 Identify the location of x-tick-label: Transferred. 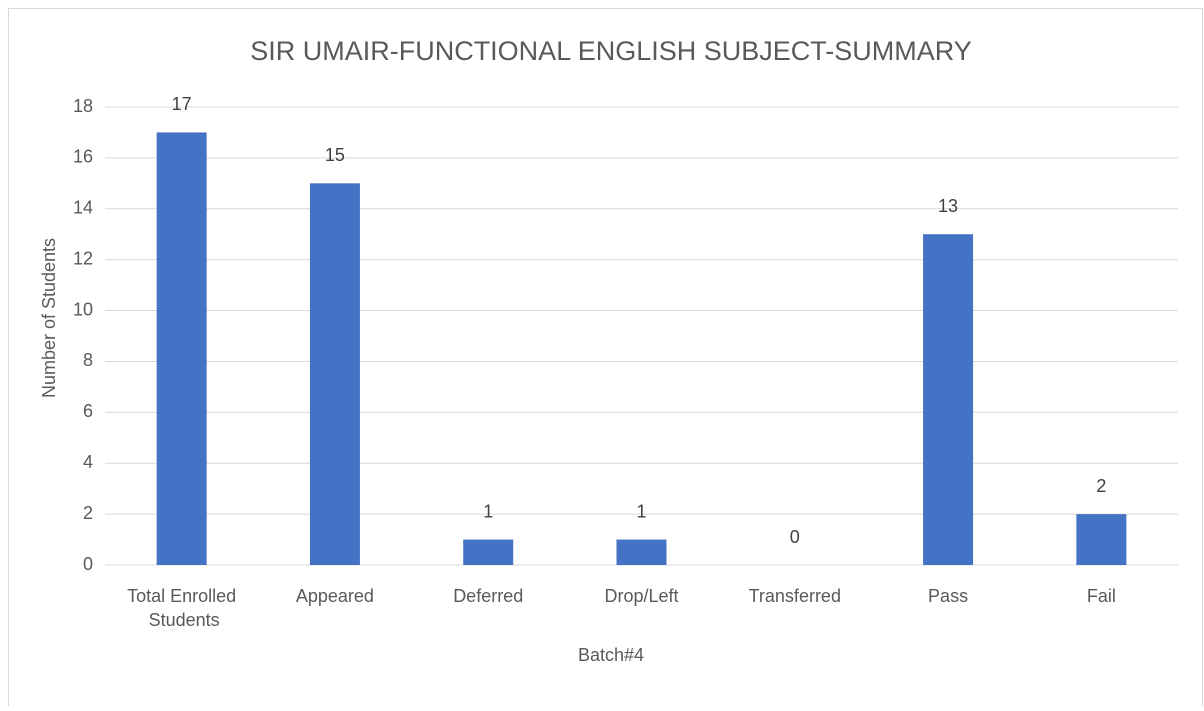
(795, 596).